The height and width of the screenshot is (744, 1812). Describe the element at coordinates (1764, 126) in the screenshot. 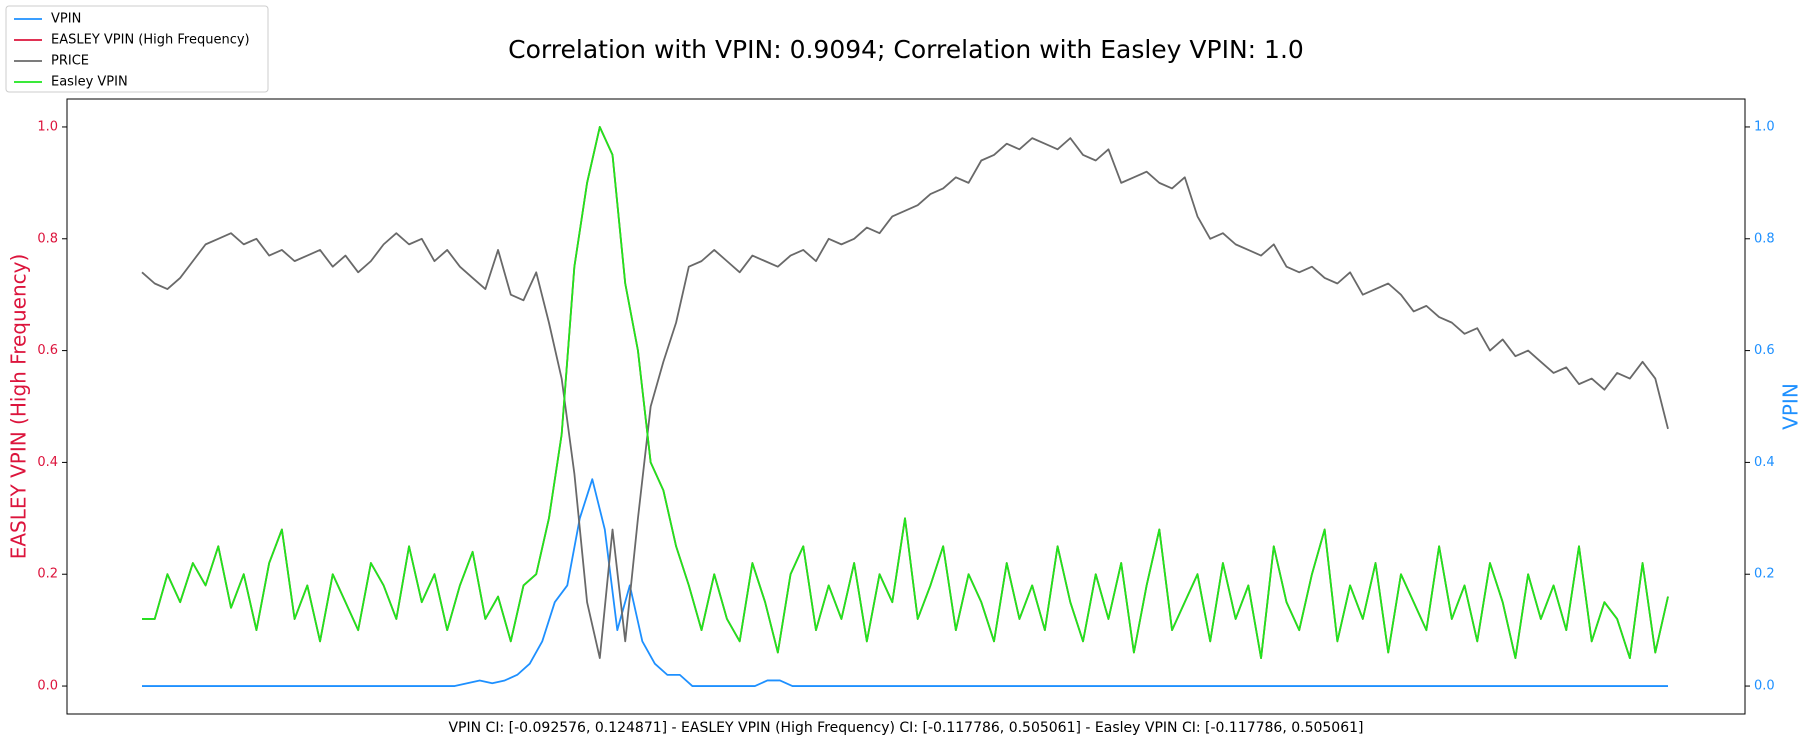

I see `y2-tick-label: 1.0` at that location.